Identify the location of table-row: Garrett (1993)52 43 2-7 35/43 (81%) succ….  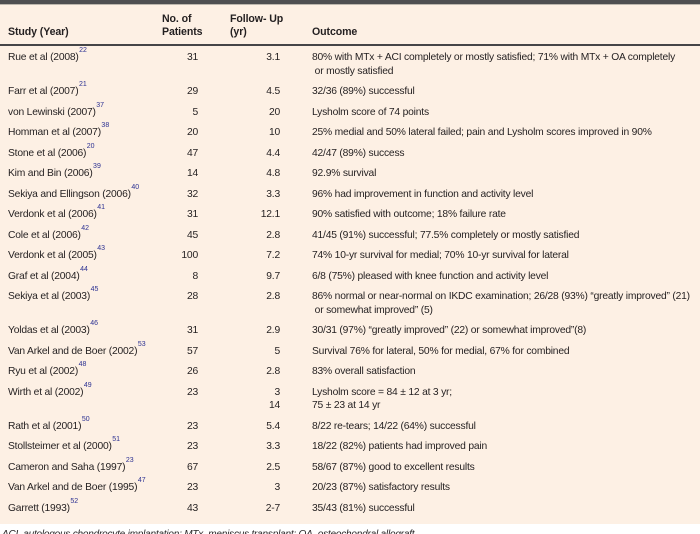
(350, 509).